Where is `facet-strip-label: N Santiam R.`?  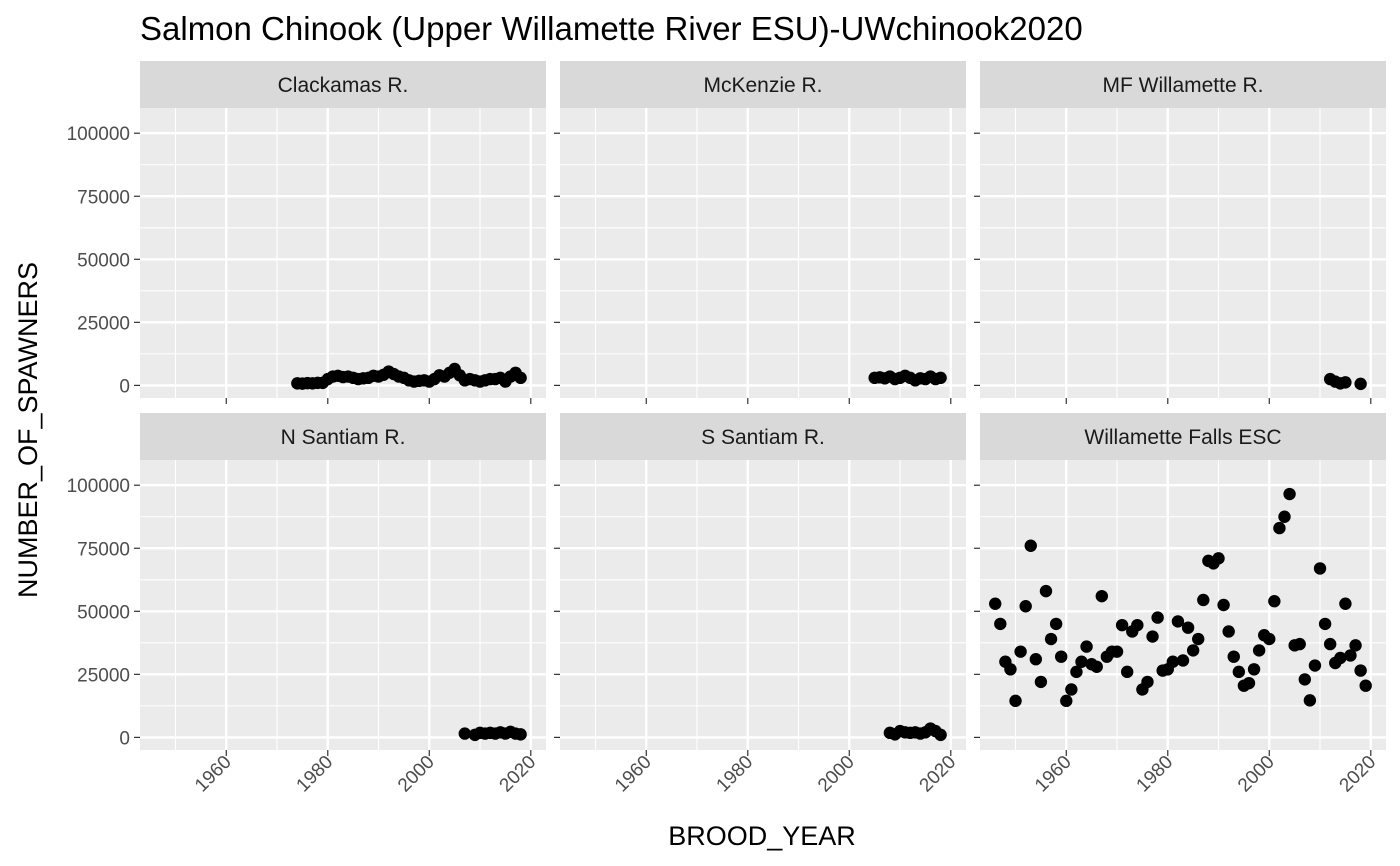
facet-strip-label: N Santiam R. is located at coordinates (343, 437).